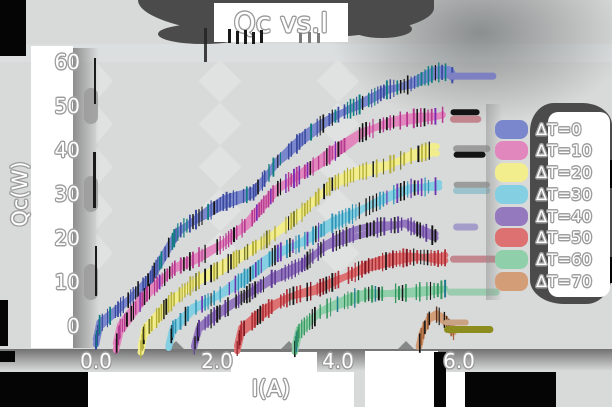 This screenshot has width=612, height=407. What do you see at coordinates (564, 237) in the screenshot?
I see `legend-label-dt50: ΔT=50` at bounding box center [564, 237].